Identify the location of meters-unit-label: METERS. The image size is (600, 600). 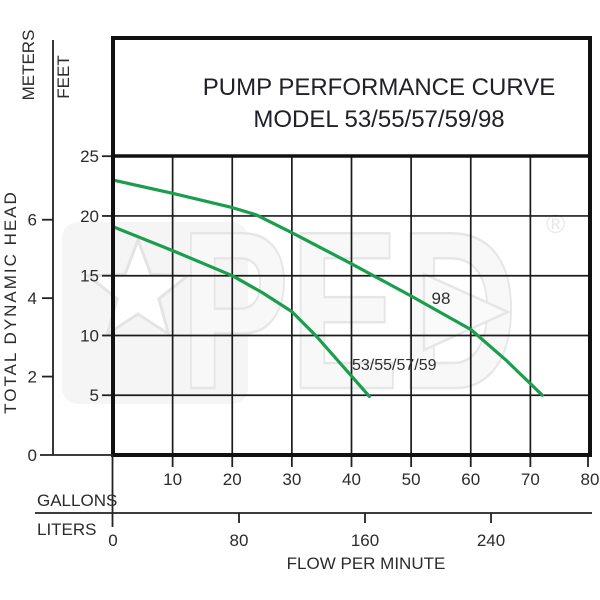
(28, 65).